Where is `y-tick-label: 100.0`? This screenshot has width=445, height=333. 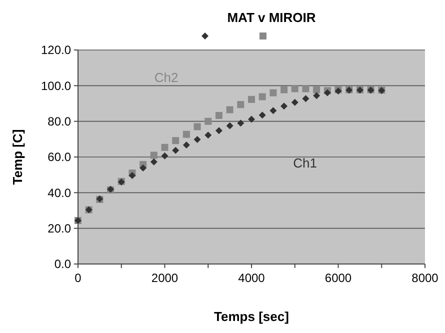
y-tick-label: 100.0 is located at coordinates (56, 85).